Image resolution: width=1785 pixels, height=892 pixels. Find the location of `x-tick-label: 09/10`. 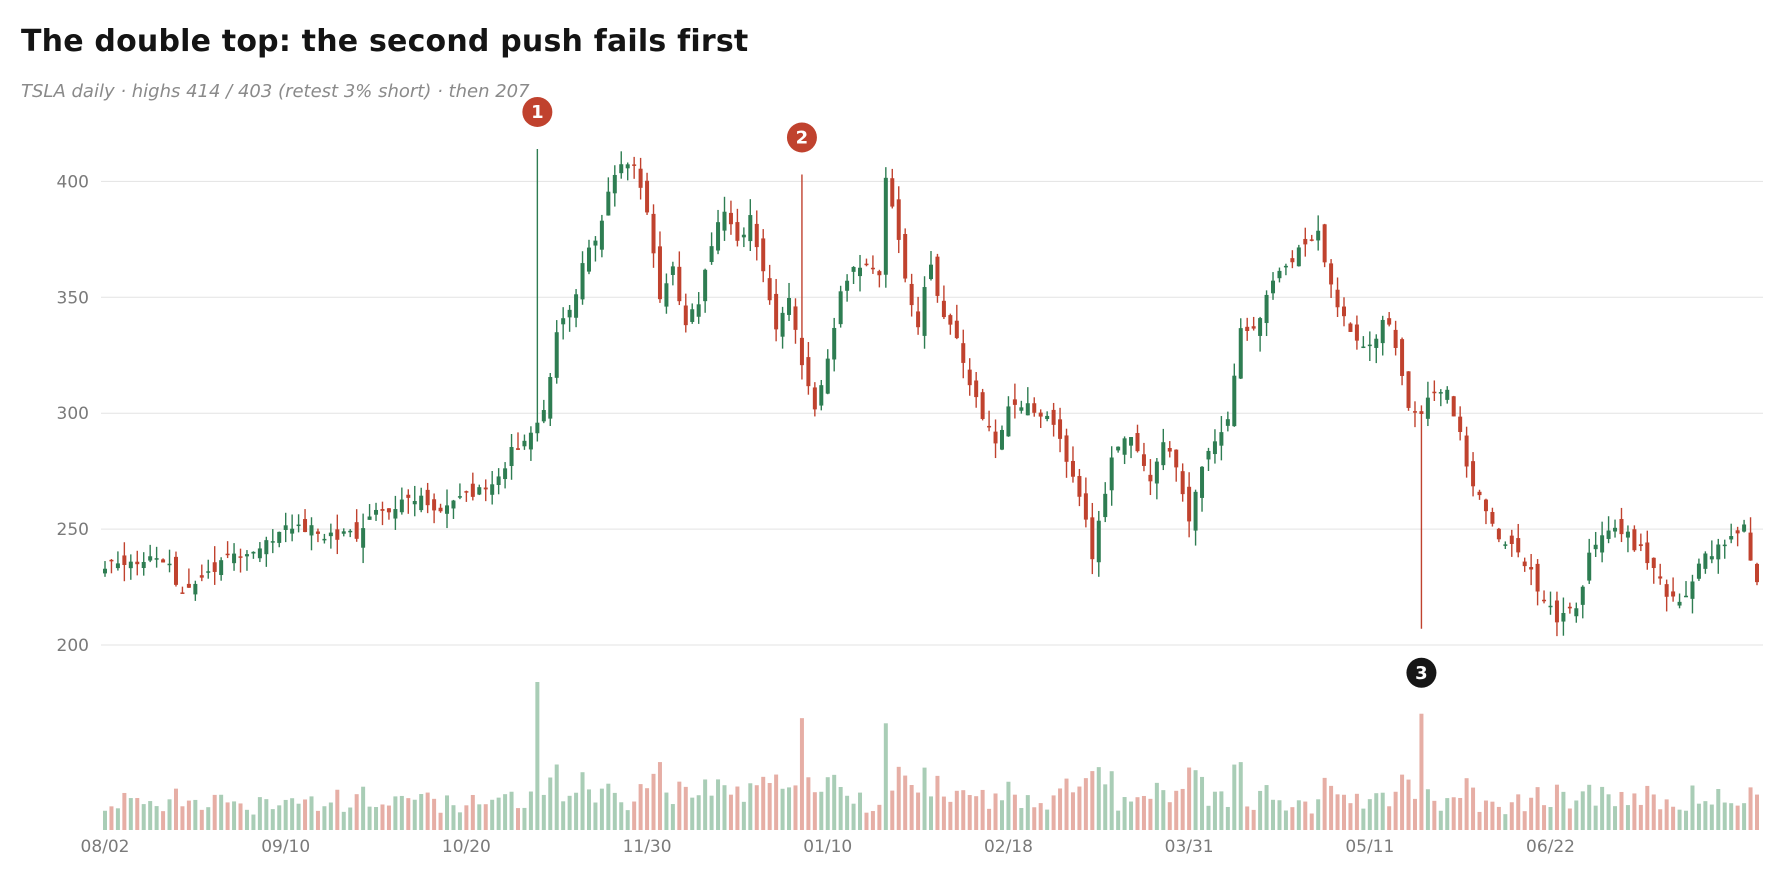

x-tick-label: 09/10 is located at coordinates (285, 847).